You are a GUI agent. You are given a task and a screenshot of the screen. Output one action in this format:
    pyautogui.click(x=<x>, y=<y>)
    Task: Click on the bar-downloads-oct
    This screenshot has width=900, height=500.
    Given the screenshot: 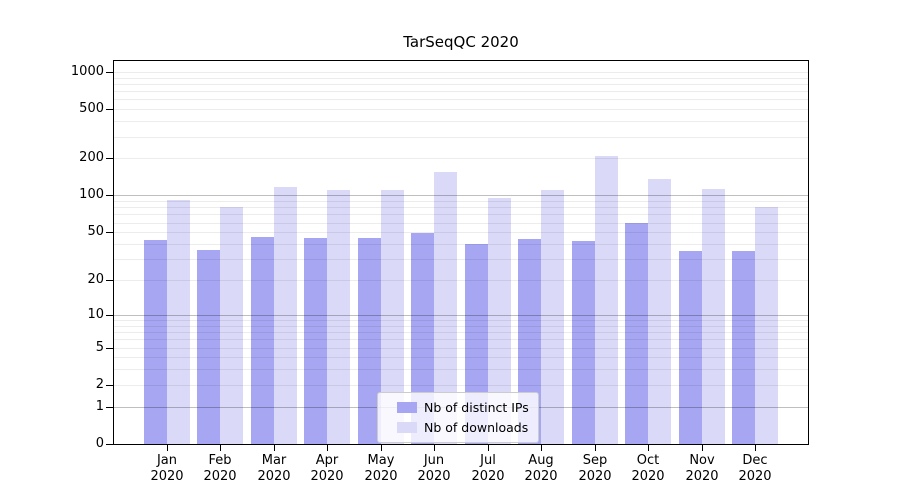 What is the action you would take?
    pyautogui.click(x=659, y=311)
    